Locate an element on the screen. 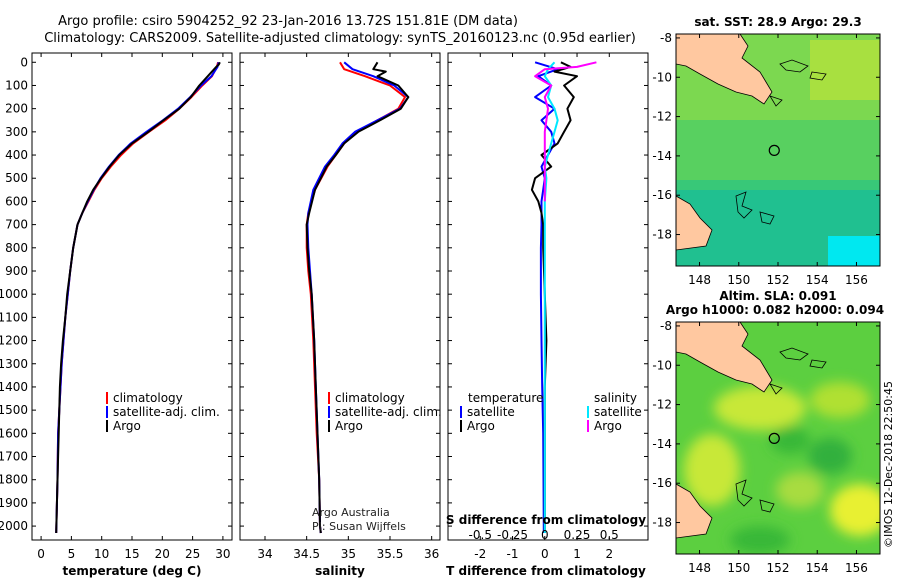 This screenshot has width=900, height=580. series-line-s-argo is located at coordinates (565, 131).